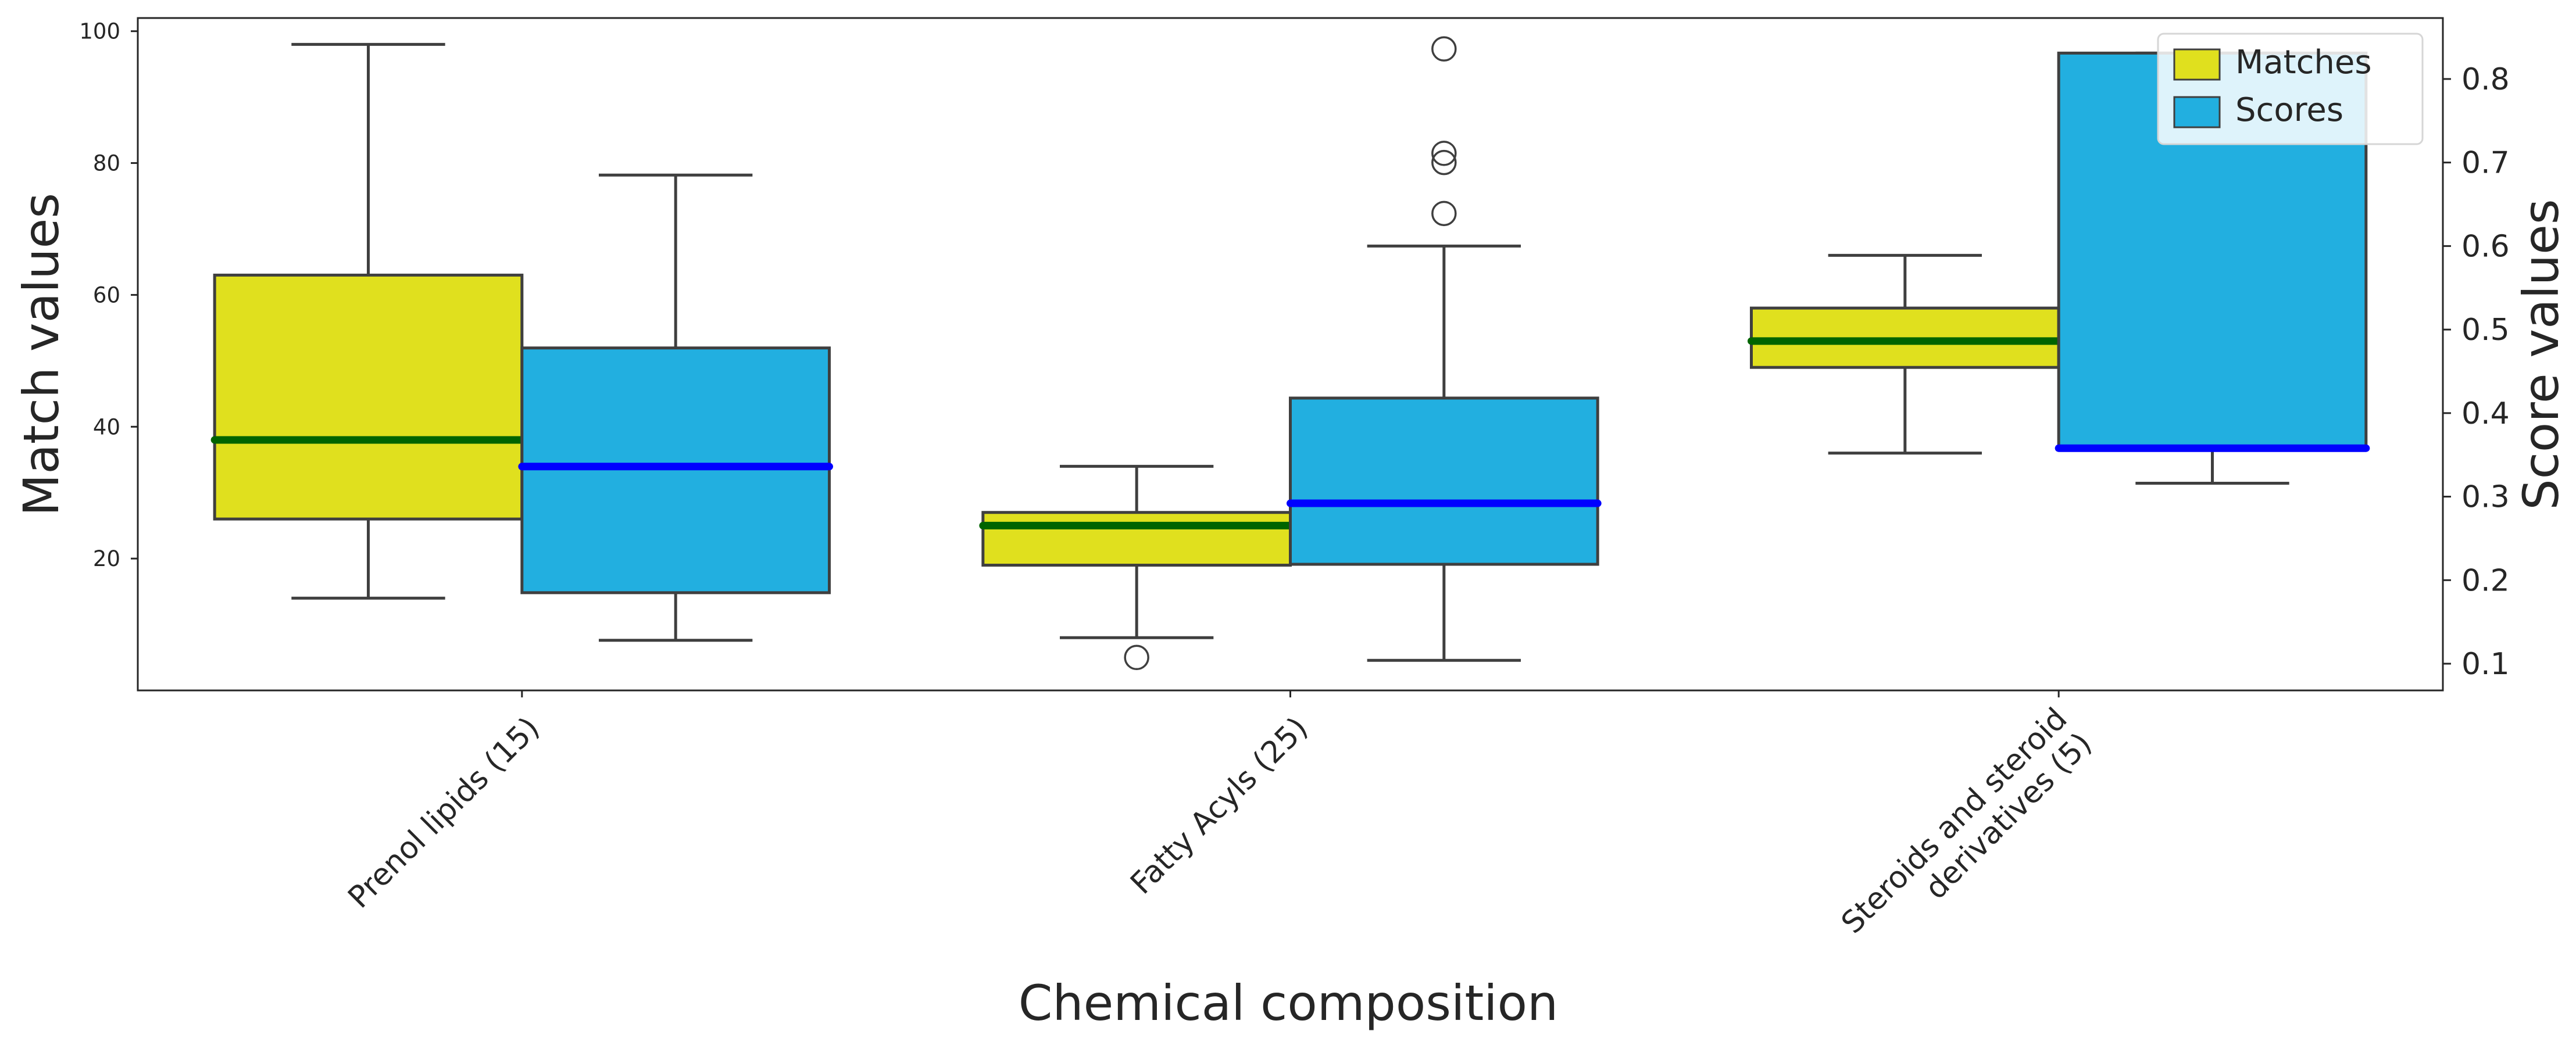 The height and width of the screenshot is (1049, 2576). What do you see at coordinates (2485, 247) in the screenshot?
I see `y-right-tick-label-5: 0.6` at bounding box center [2485, 247].